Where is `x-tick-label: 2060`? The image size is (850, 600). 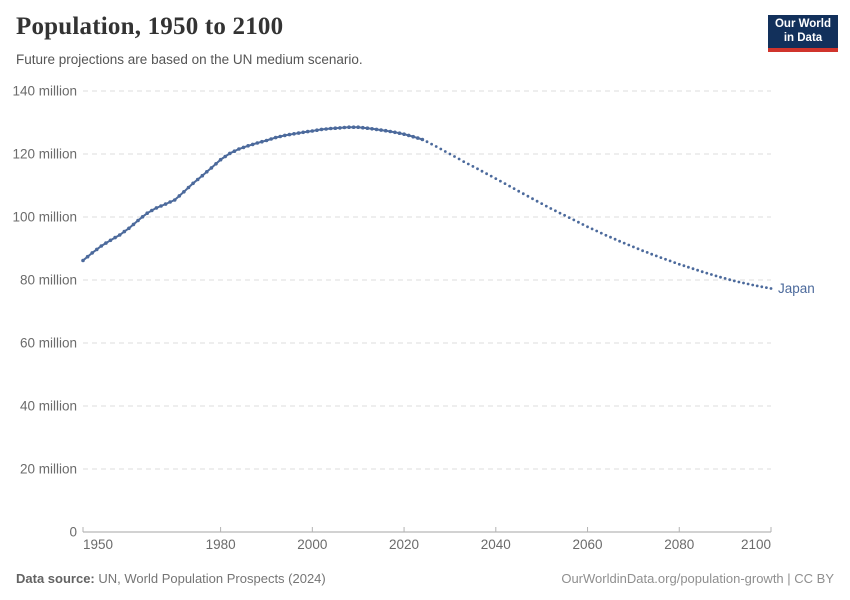
x-tick-label: 2060 is located at coordinates (588, 544).